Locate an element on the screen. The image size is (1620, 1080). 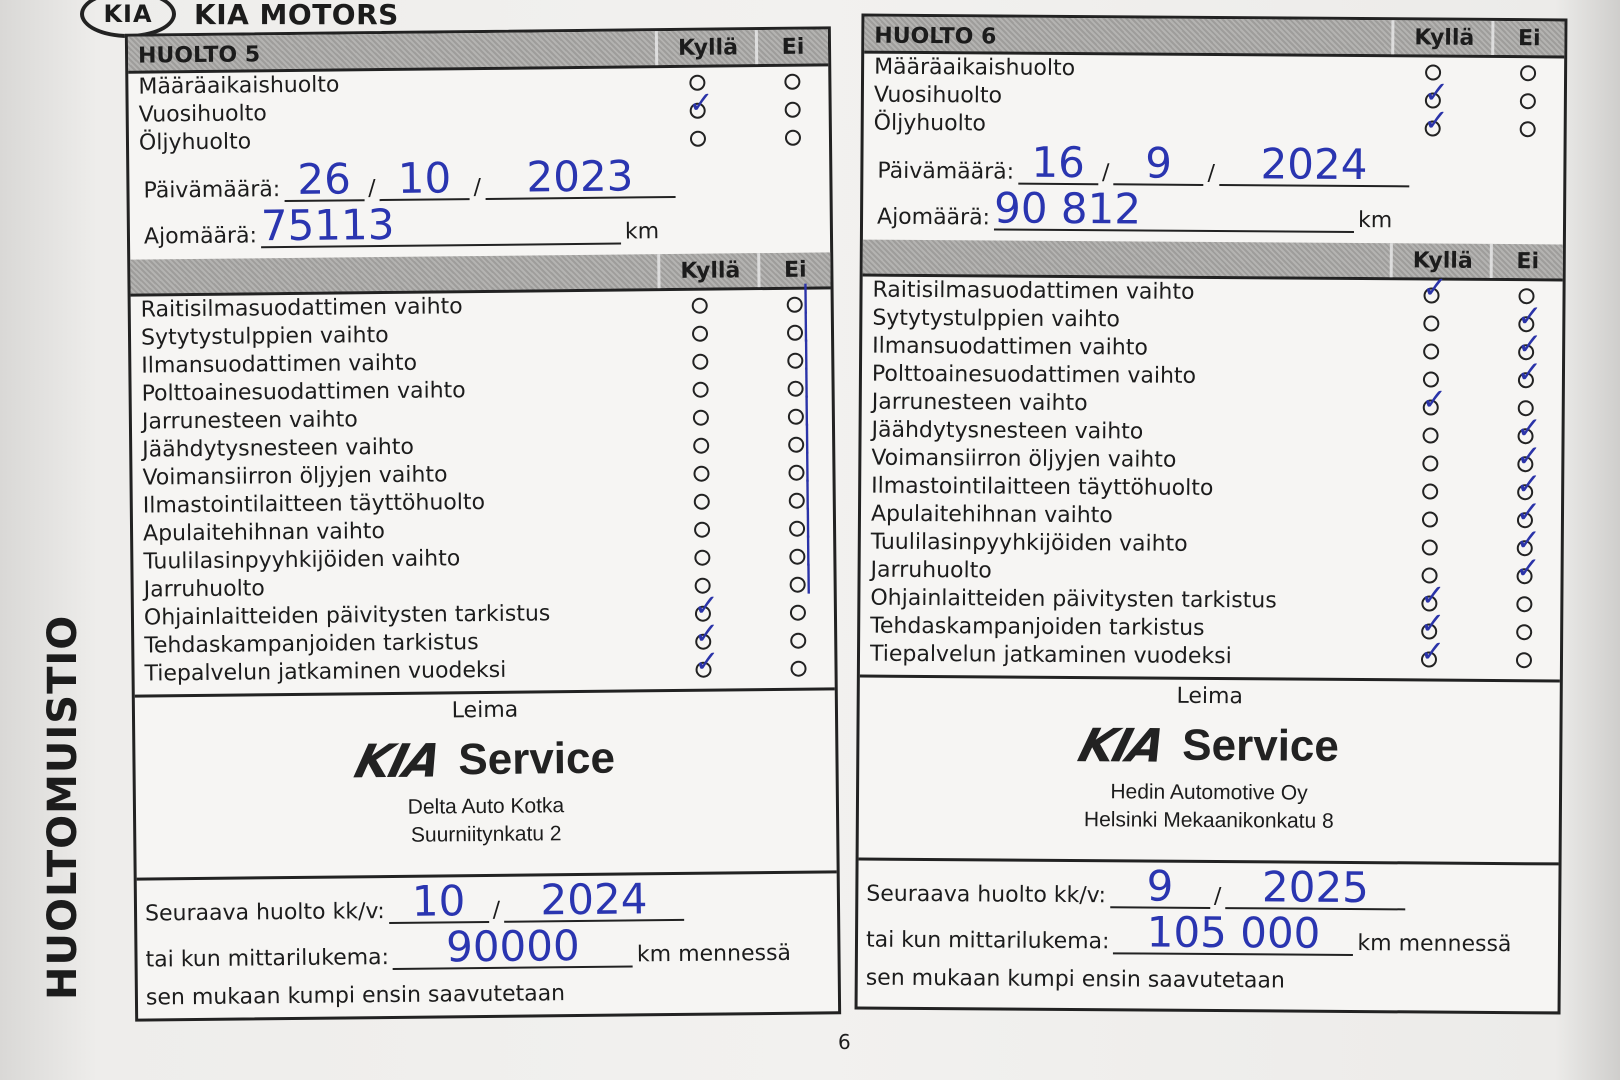
date-month: 9 is located at coordinates (1158, 163).